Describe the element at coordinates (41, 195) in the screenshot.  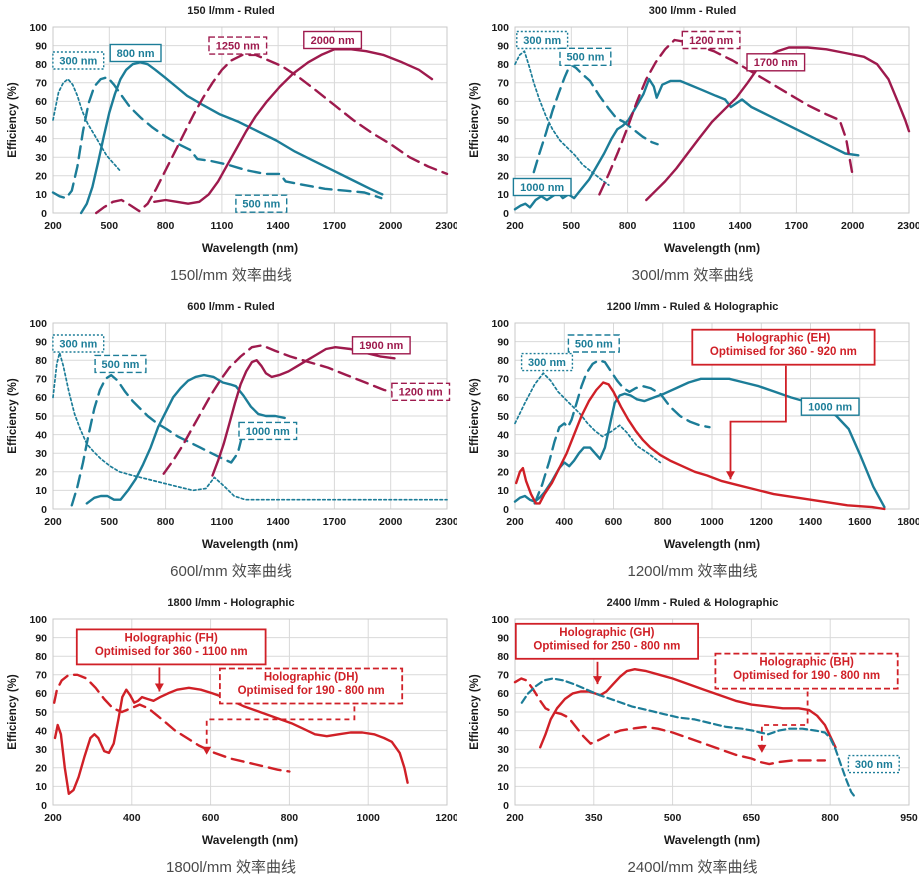
I see `svg-text: 10` at that location.